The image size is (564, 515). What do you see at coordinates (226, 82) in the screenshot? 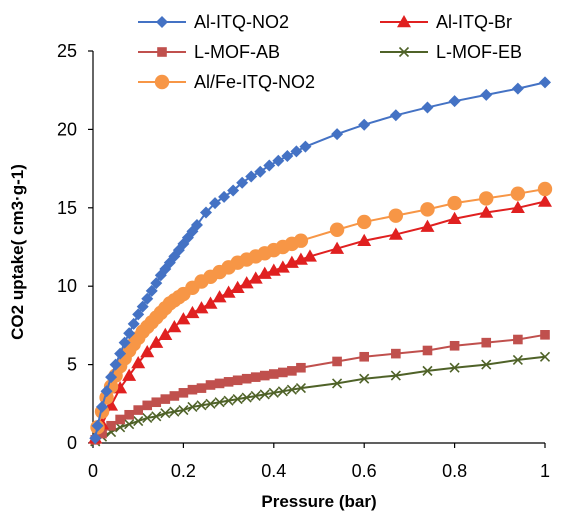
I see `legend-item: Al/Fe-ITQ-NO2` at bounding box center [226, 82].